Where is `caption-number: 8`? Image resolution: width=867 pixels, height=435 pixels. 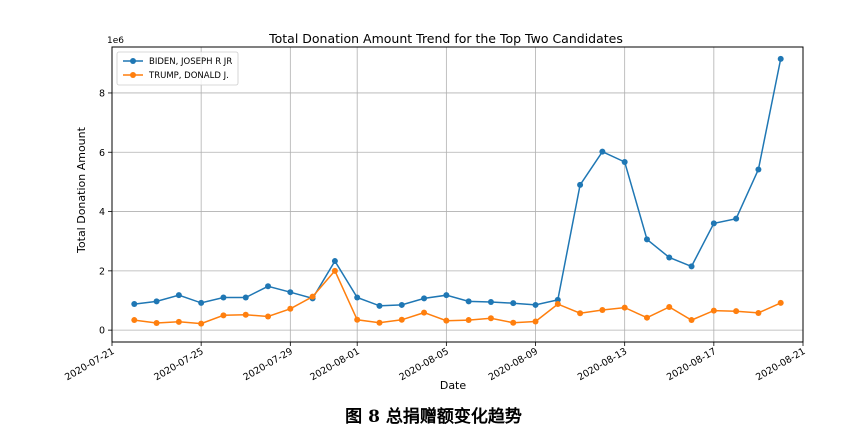
caption-number: 8 is located at coordinates (374, 417).